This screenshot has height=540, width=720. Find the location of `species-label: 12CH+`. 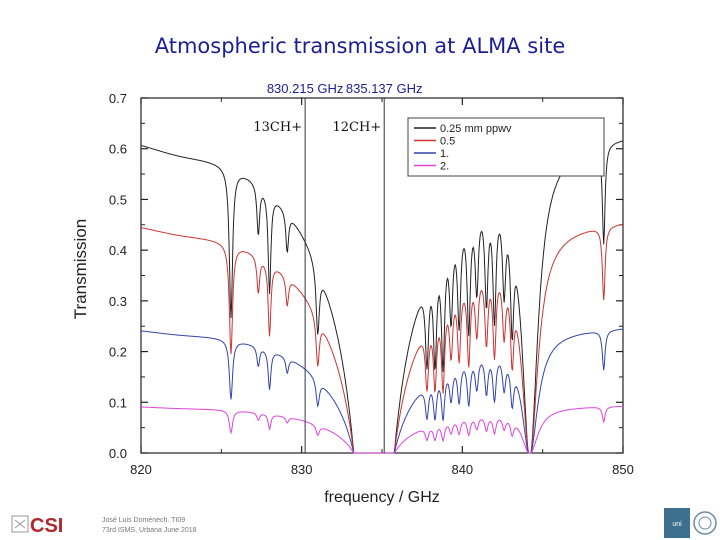

species-label: 12CH+ is located at coordinates (356, 127).